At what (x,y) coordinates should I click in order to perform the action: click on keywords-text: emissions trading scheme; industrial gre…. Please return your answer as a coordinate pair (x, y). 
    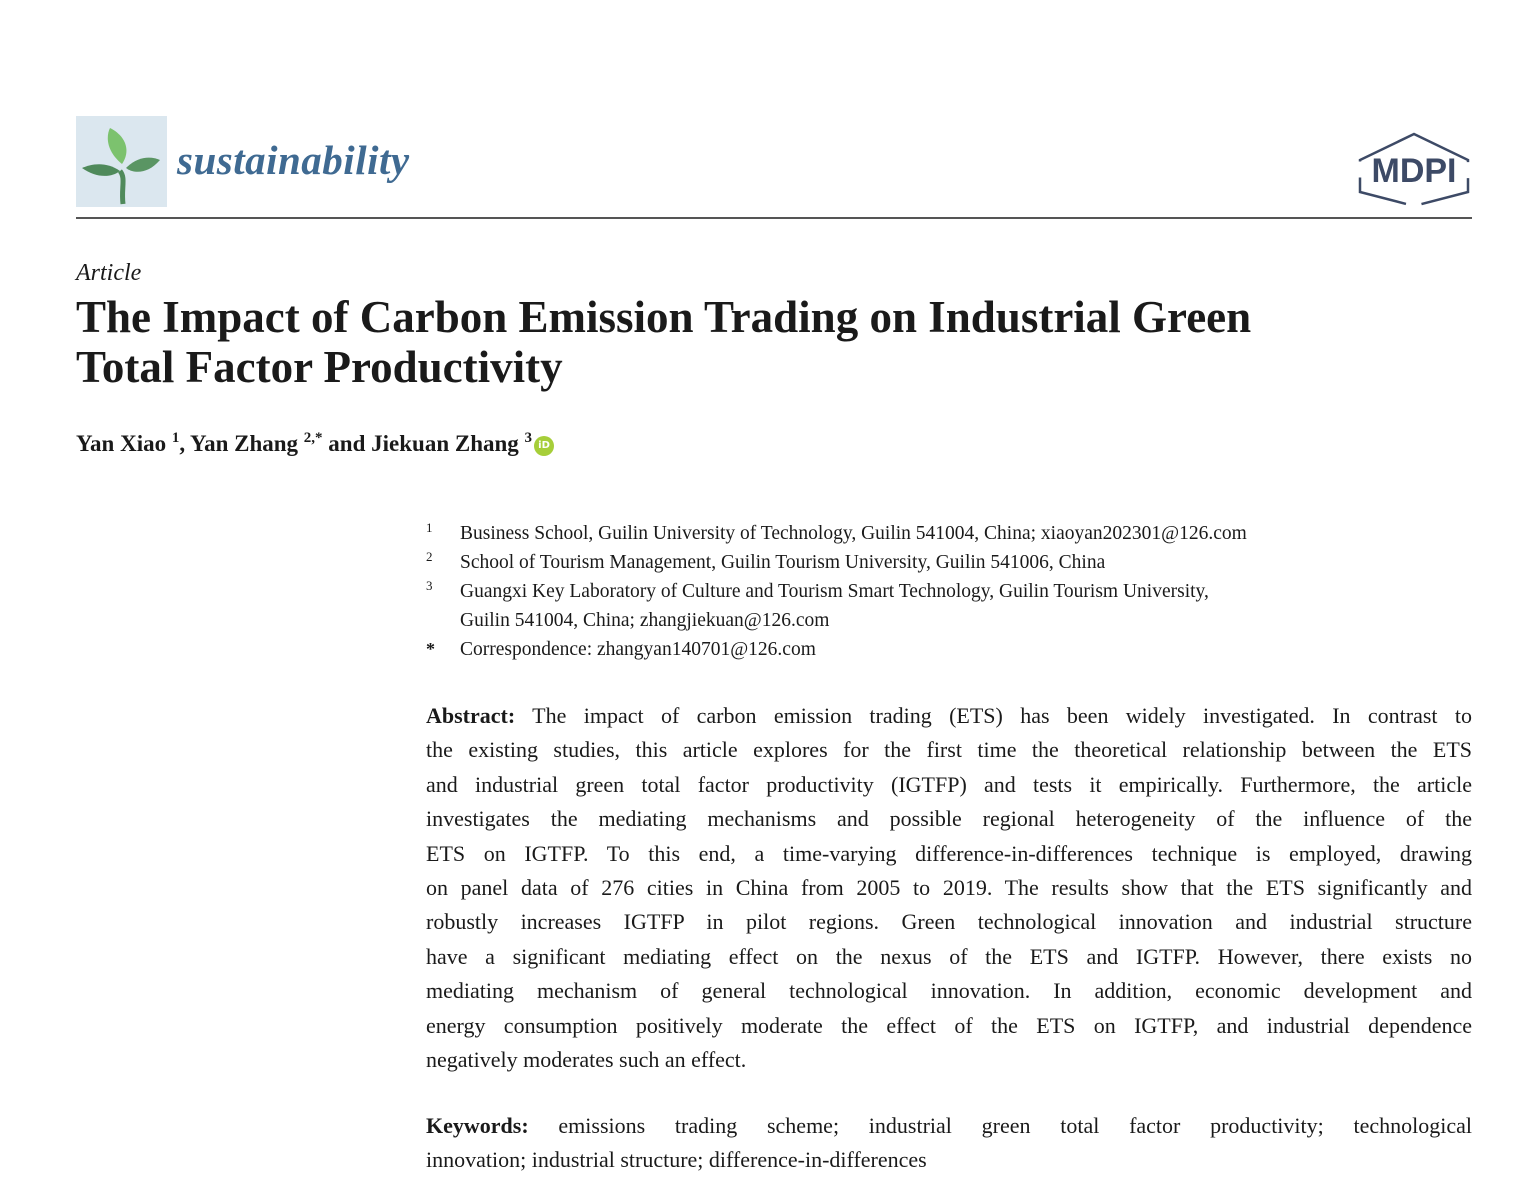
    Looking at the image, I should click on (1015, 1125).